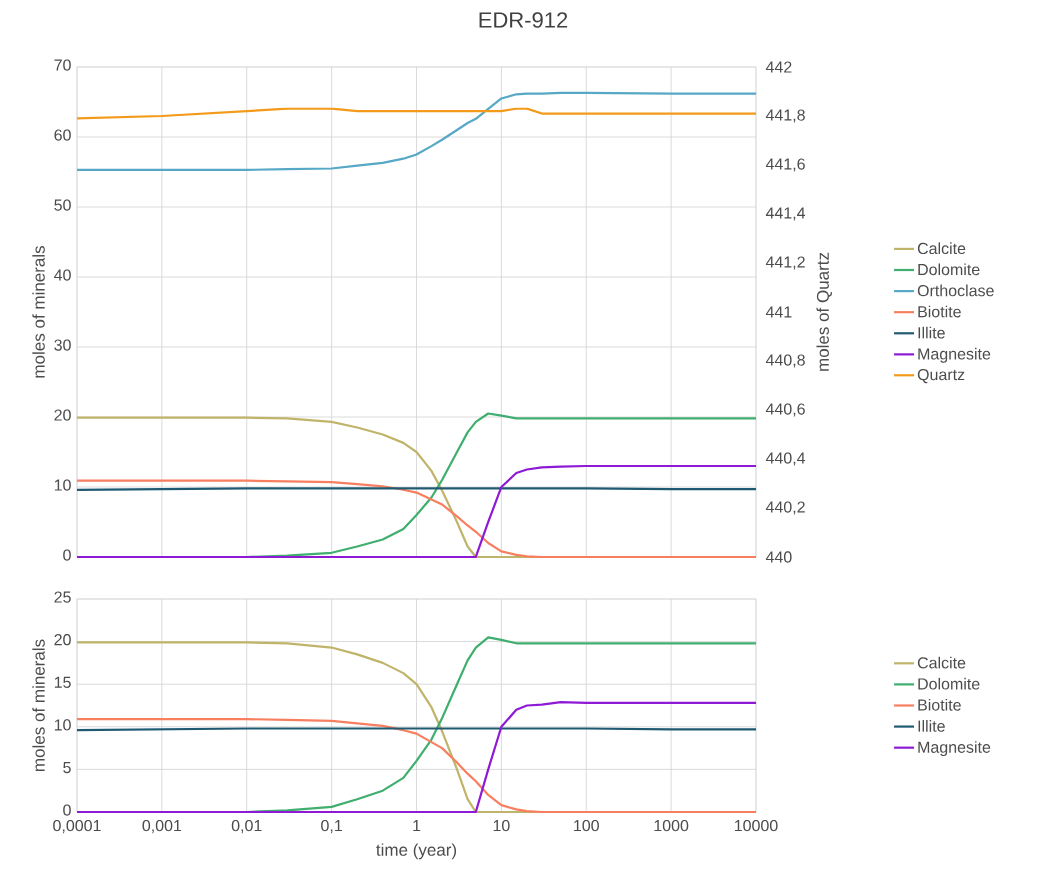 This screenshot has width=1047, height=882. Describe the element at coordinates (417, 826) in the screenshot. I see `x-tick-label: 1` at that location.